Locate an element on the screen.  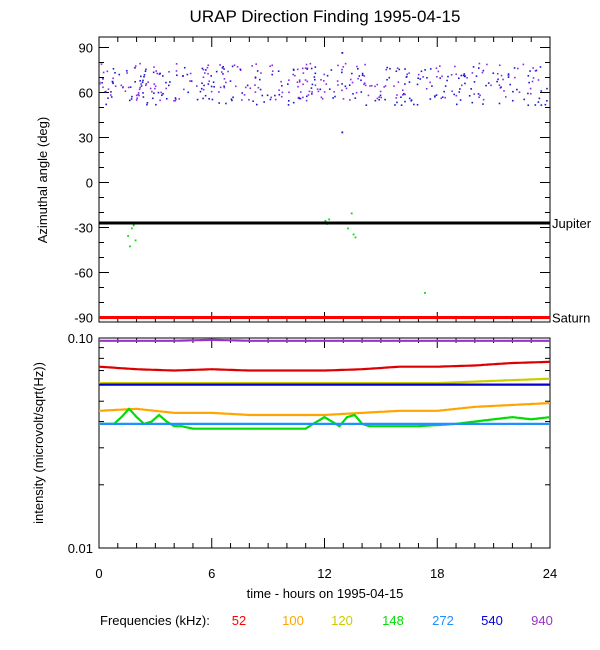
frequency-legend: Frequencies (kHz): 52 100 120 148 272 540 940 is located at coordinates (326, 620).